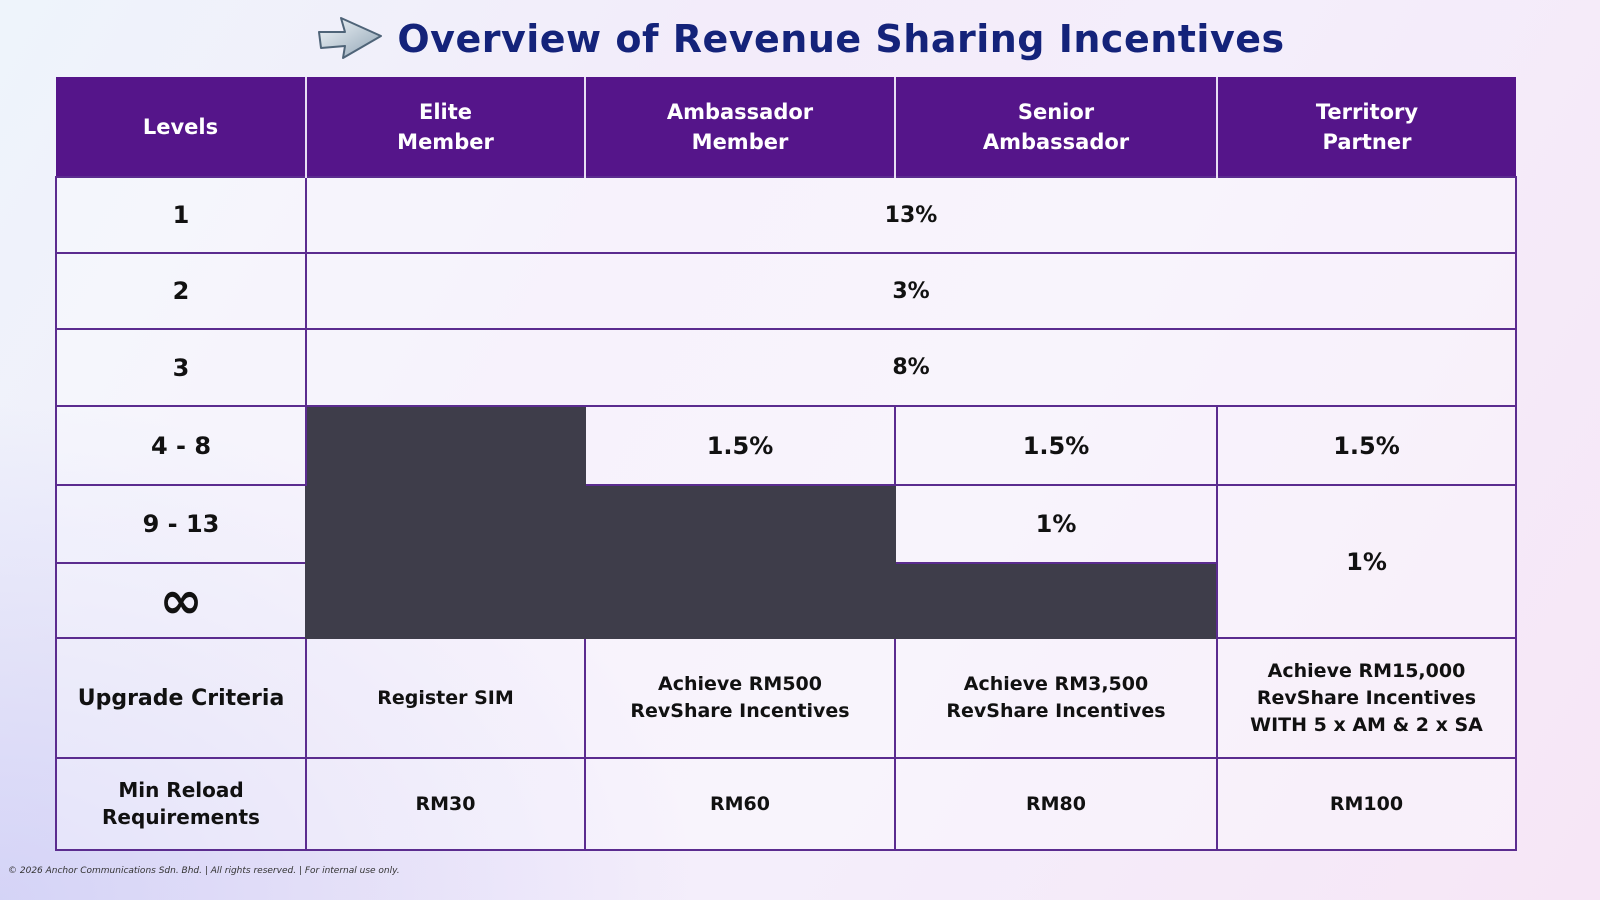  Describe the element at coordinates (181, 698) in the screenshot. I see `upgrade-criteria-label: Upgrade Criteria` at that location.